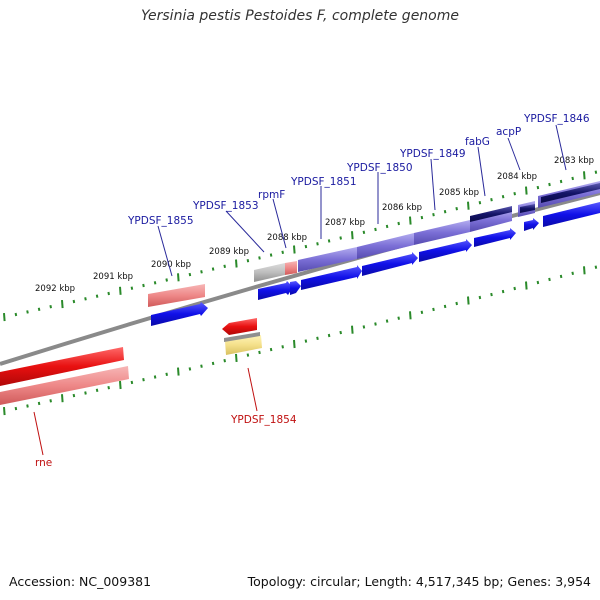 This screenshot has height=600, width=600. I want to click on minus-cds-track, so click(128, 352).